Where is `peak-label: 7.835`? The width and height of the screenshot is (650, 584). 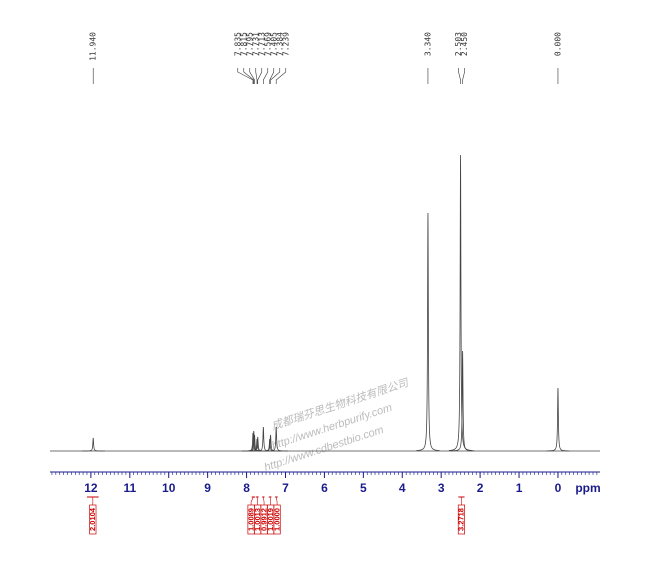
peak-label: 7.835 is located at coordinates (237, 44).